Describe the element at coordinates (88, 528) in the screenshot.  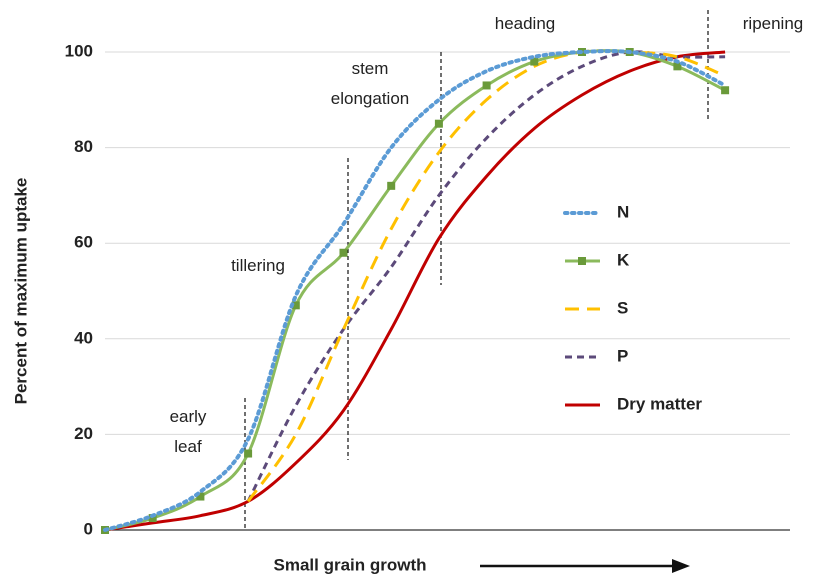
I see `y-tick-label: 0` at that location.